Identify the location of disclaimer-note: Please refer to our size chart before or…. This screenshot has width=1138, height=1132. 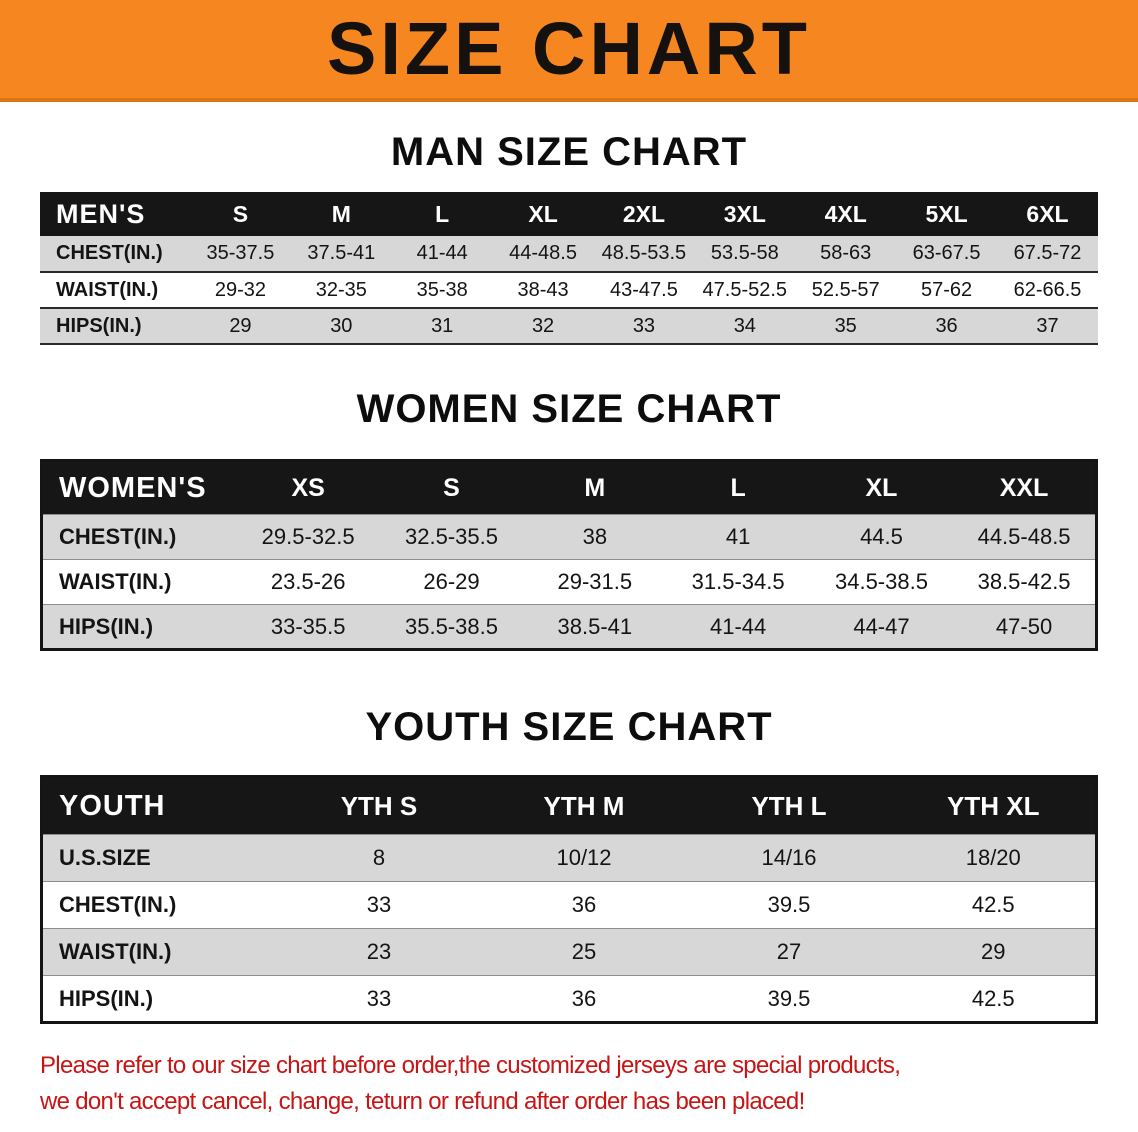
(589, 1084).